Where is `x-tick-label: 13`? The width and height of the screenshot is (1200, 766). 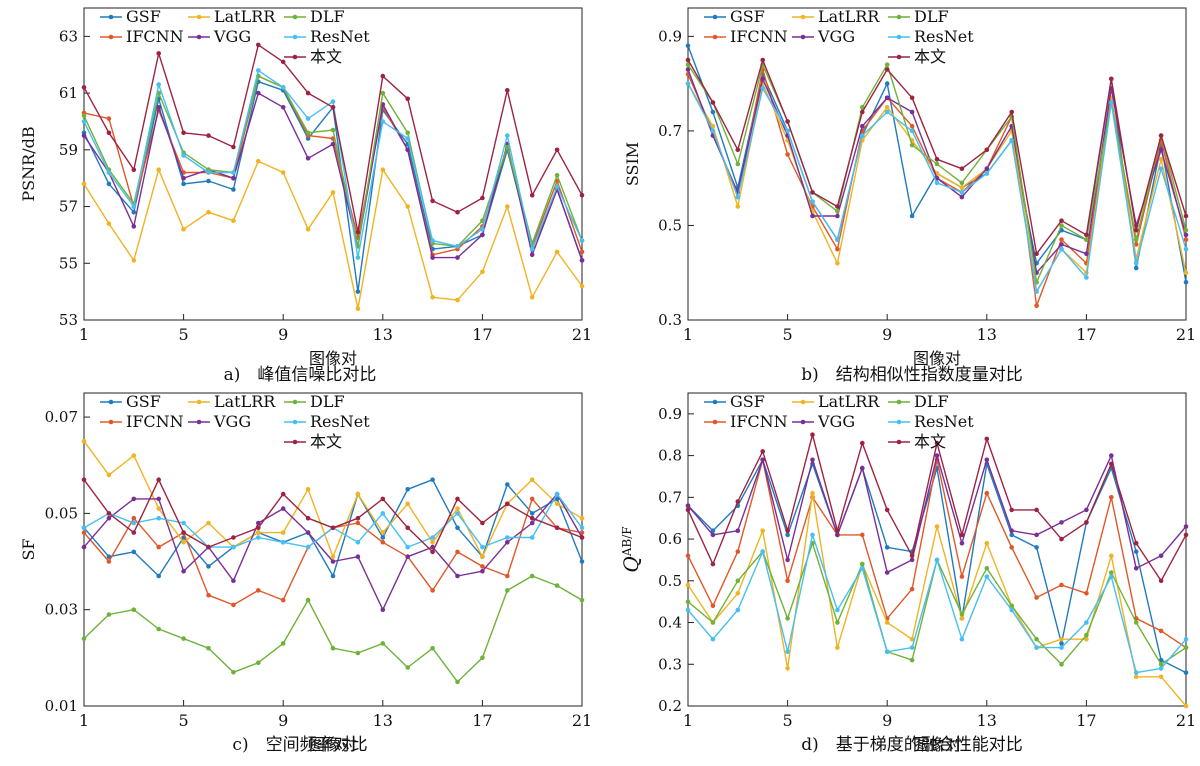 x-tick-label: 13 is located at coordinates (383, 334).